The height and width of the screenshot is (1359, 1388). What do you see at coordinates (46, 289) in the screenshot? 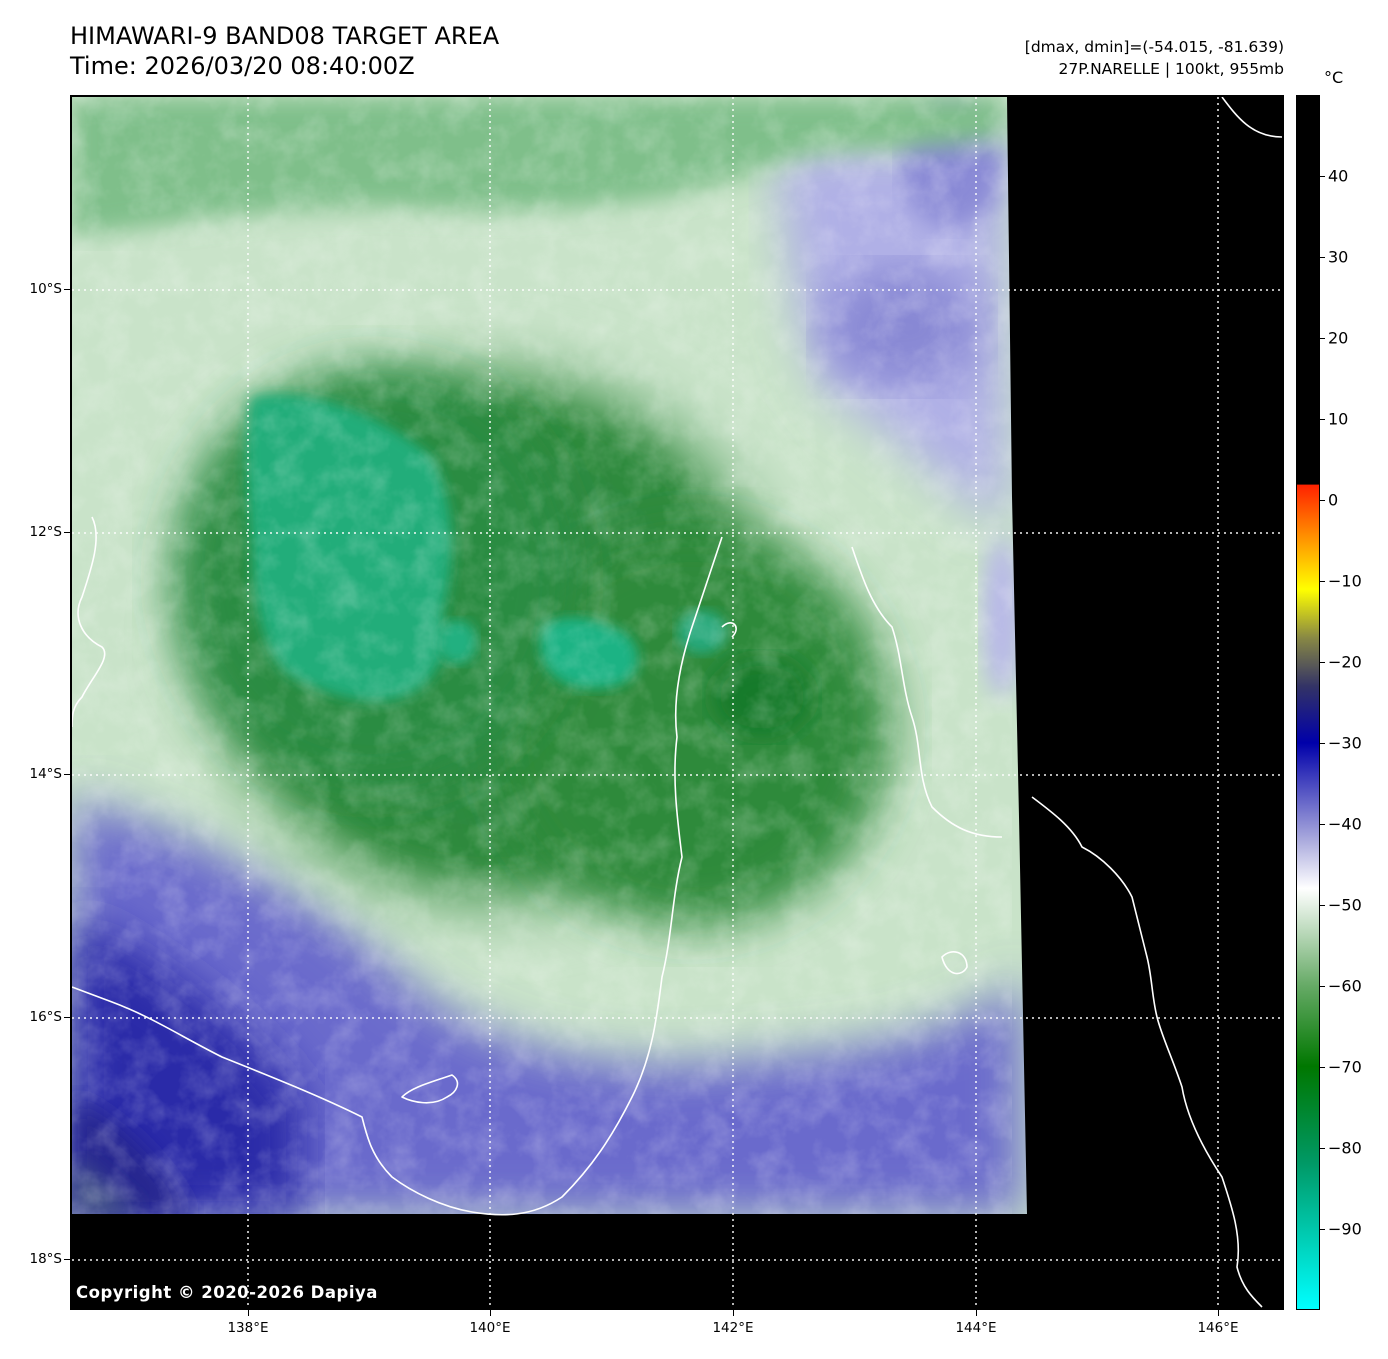
I see `lat-label-10s: 10°S` at bounding box center [46, 289].